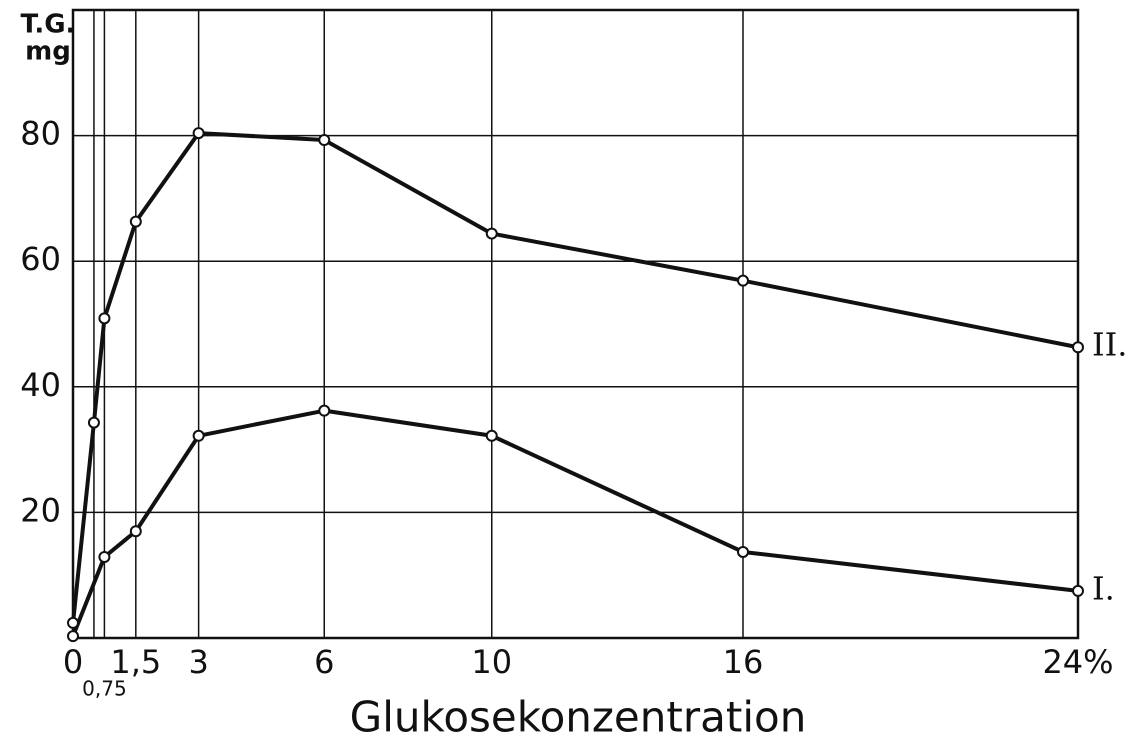  What do you see at coordinates (491, 662) in the screenshot?
I see `x-tick-label: 10` at bounding box center [491, 662].